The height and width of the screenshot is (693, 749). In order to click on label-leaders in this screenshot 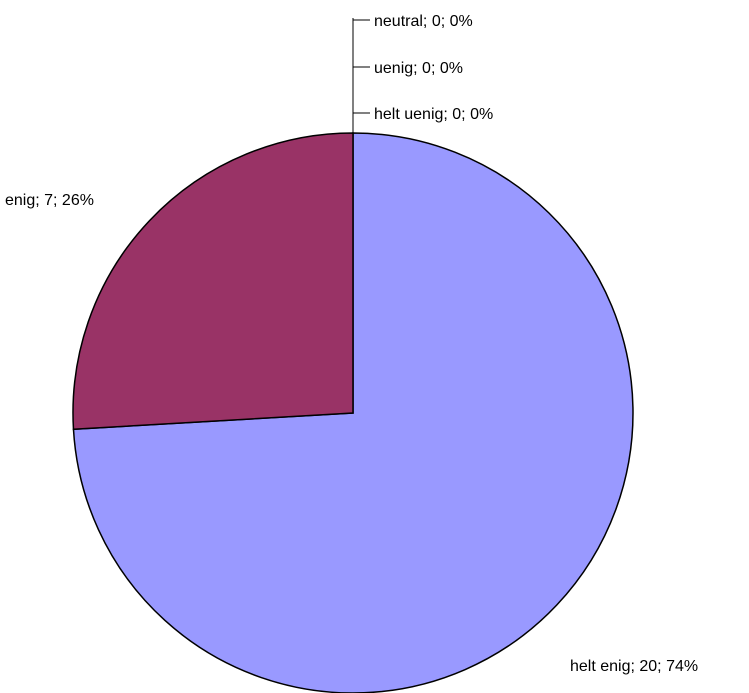, I will do `click(361, 76)`.